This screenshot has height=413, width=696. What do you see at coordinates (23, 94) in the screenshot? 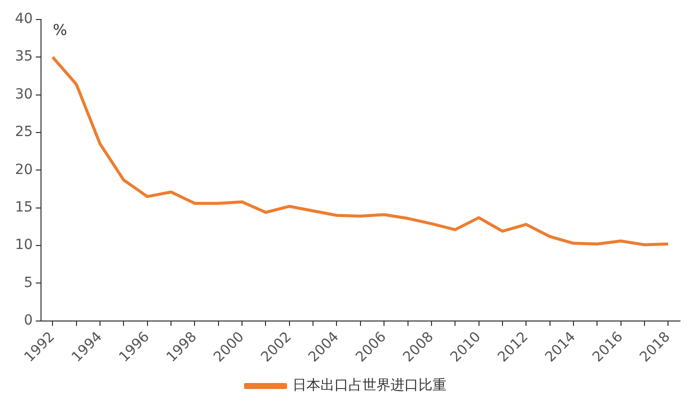
I see `y-tick-label: 30` at bounding box center [23, 94].